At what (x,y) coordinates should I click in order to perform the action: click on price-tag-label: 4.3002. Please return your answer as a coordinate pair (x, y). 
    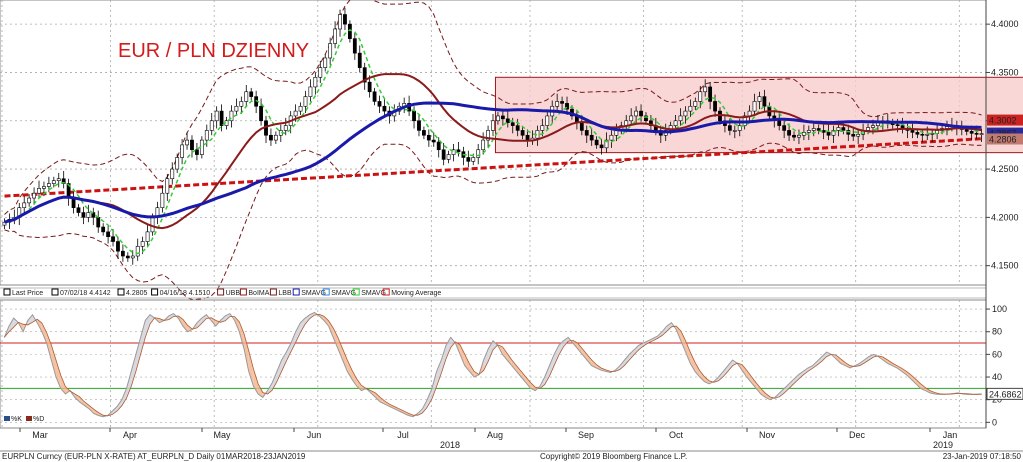
    Looking at the image, I should click on (1003, 121).